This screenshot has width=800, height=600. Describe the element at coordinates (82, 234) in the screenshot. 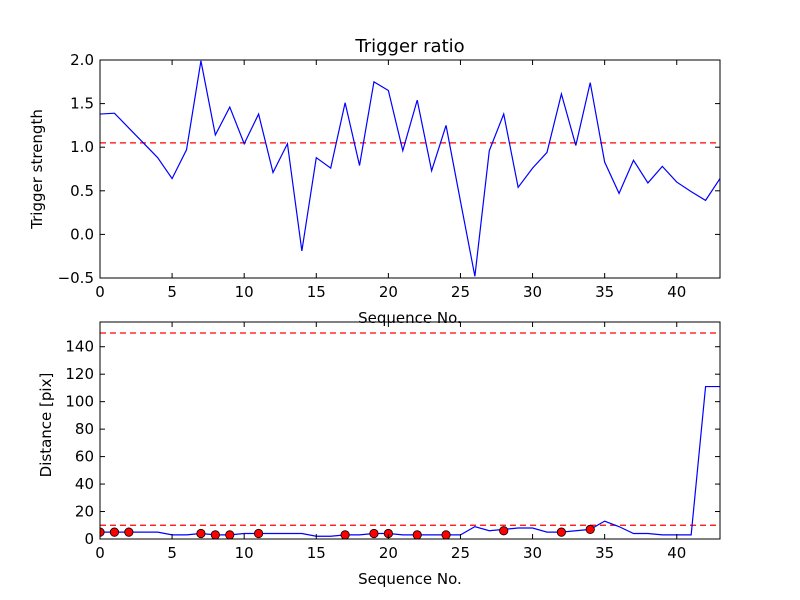

I see `y-tick-label: 0.0` at that location.